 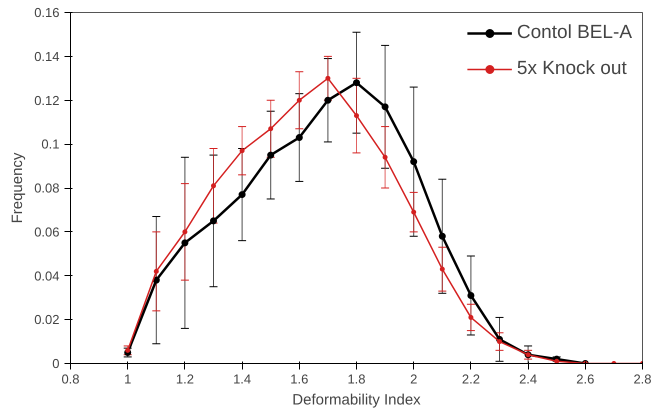 What do you see at coordinates (471, 379) in the screenshot?
I see `x-tick-label: 2.2` at bounding box center [471, 379].